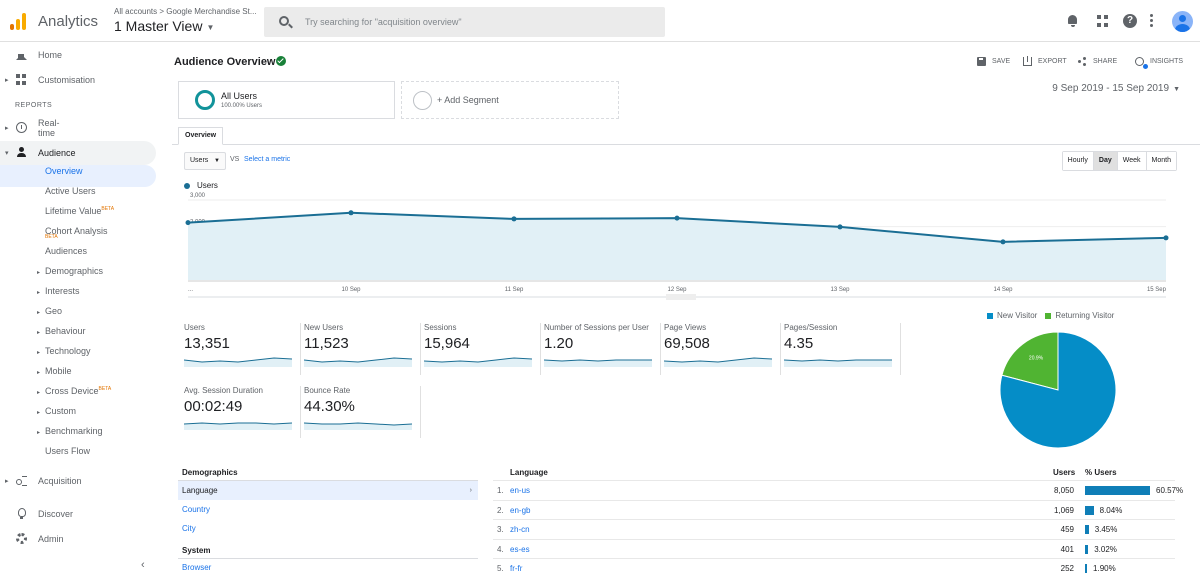  I want to click on home-icon, so click(21, 54).